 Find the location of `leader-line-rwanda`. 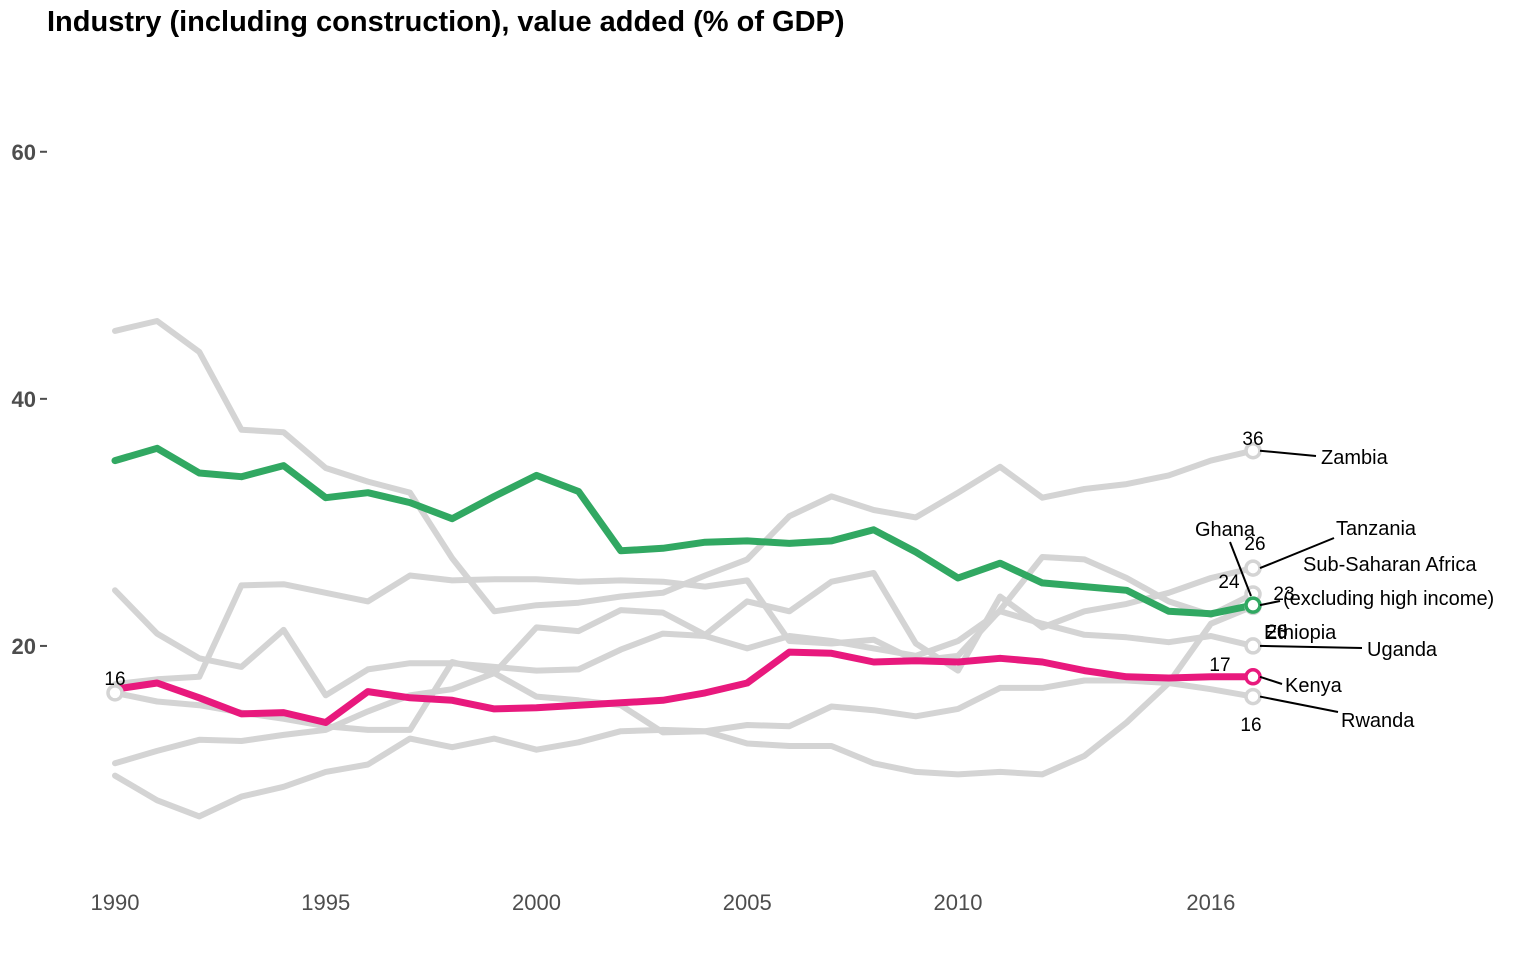

leader-line-rwanda is located at coordinates (1299, 704).